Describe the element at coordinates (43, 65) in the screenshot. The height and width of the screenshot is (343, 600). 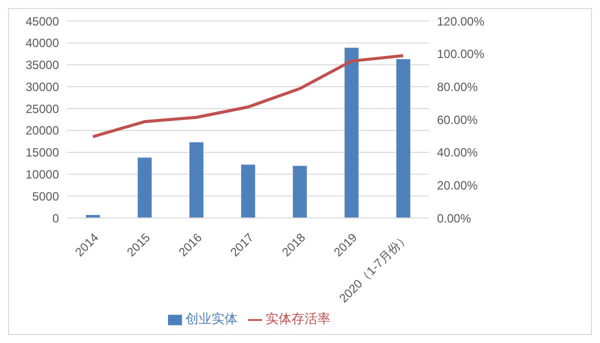
I see `y-tick-label: 35000` at that location.